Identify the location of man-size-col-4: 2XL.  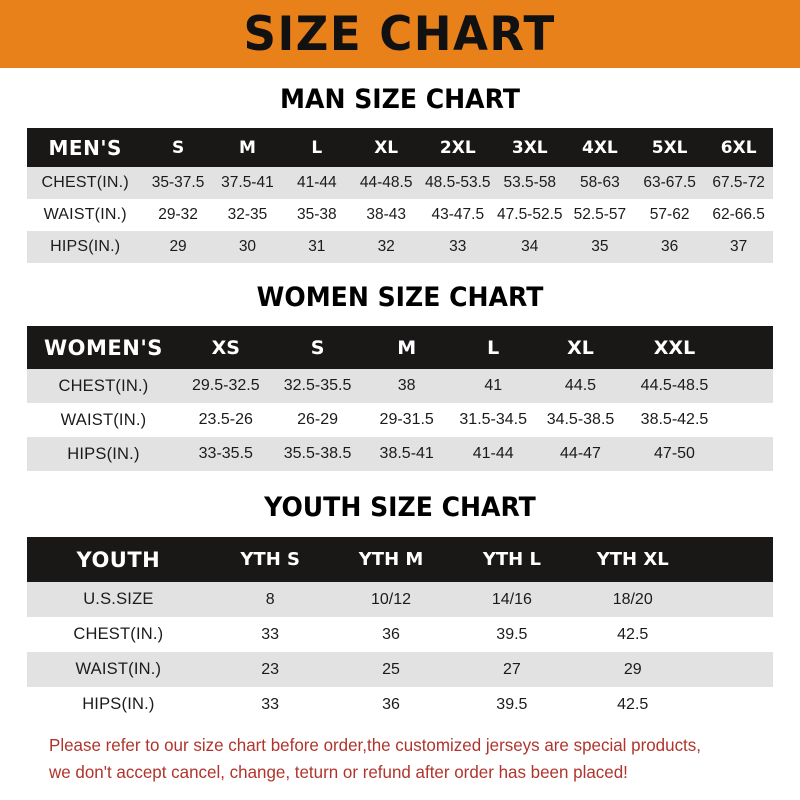
(457, 147).